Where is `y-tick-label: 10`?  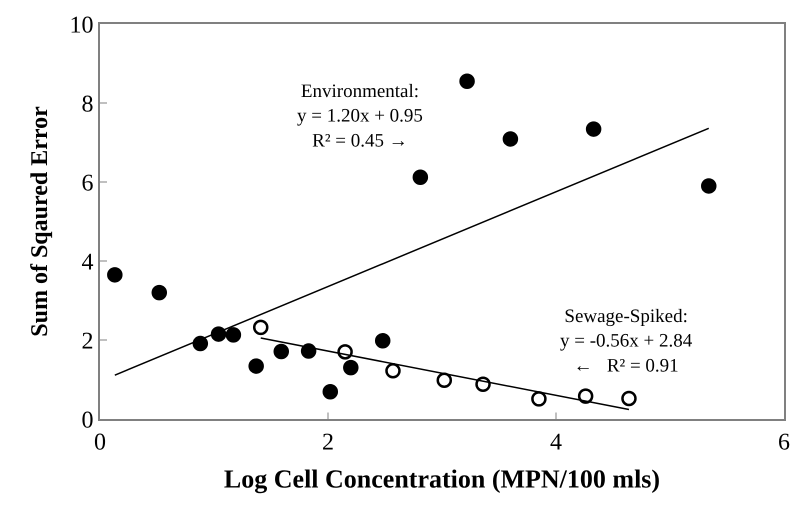
y-tick-label: 10 is located at coordinates (81, 25).